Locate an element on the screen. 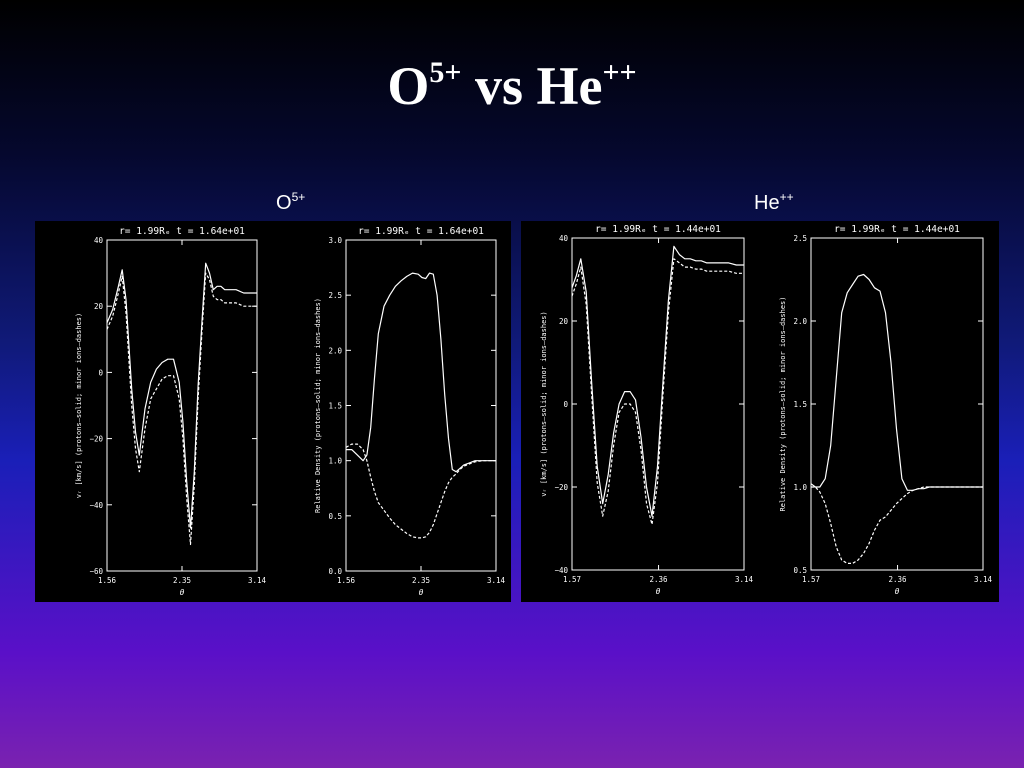  title-part-1: O is located at coordinates (408, 86).